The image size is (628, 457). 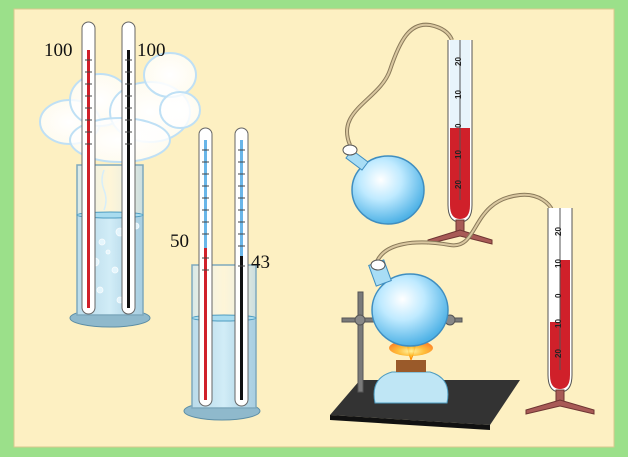 I want to click on scale-bottom-5: 20, so click(x=558, y=353).